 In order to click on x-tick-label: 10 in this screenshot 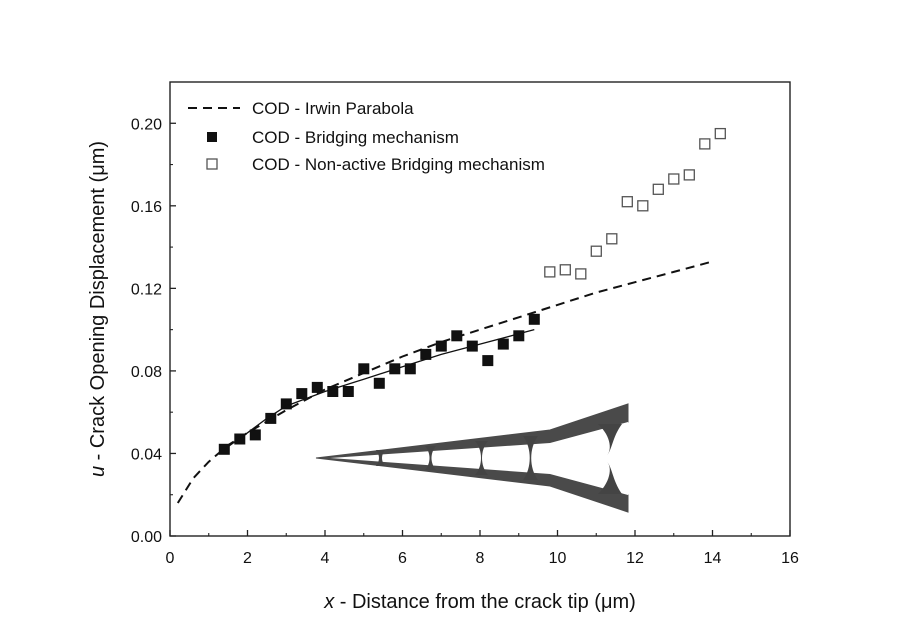, I will do `click(558, 558)`.